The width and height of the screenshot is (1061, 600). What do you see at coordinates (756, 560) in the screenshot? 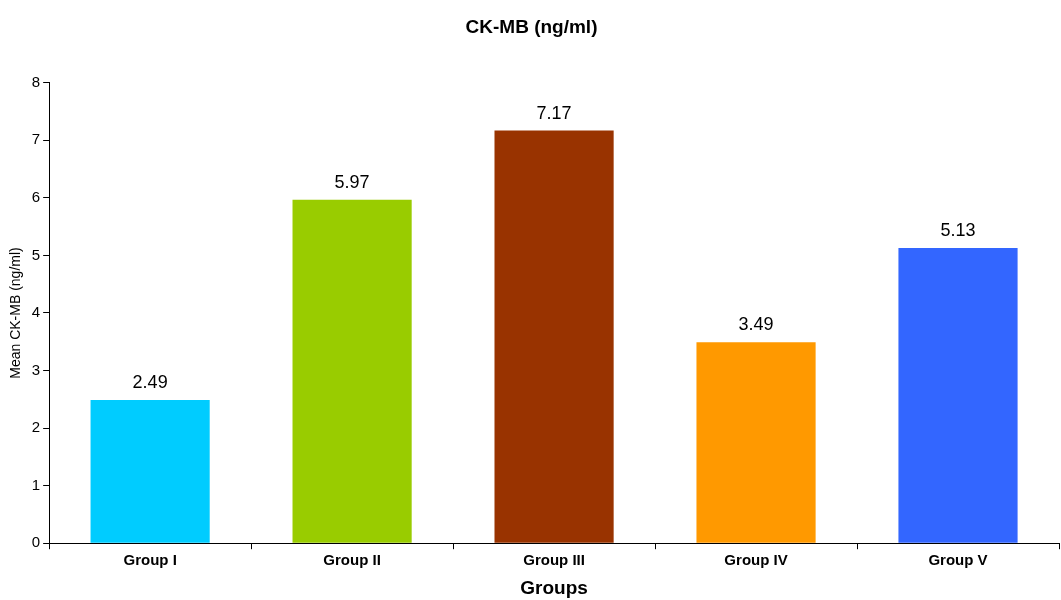
I see `x-tick-label: Group IV` at bounding box center [756, 560].